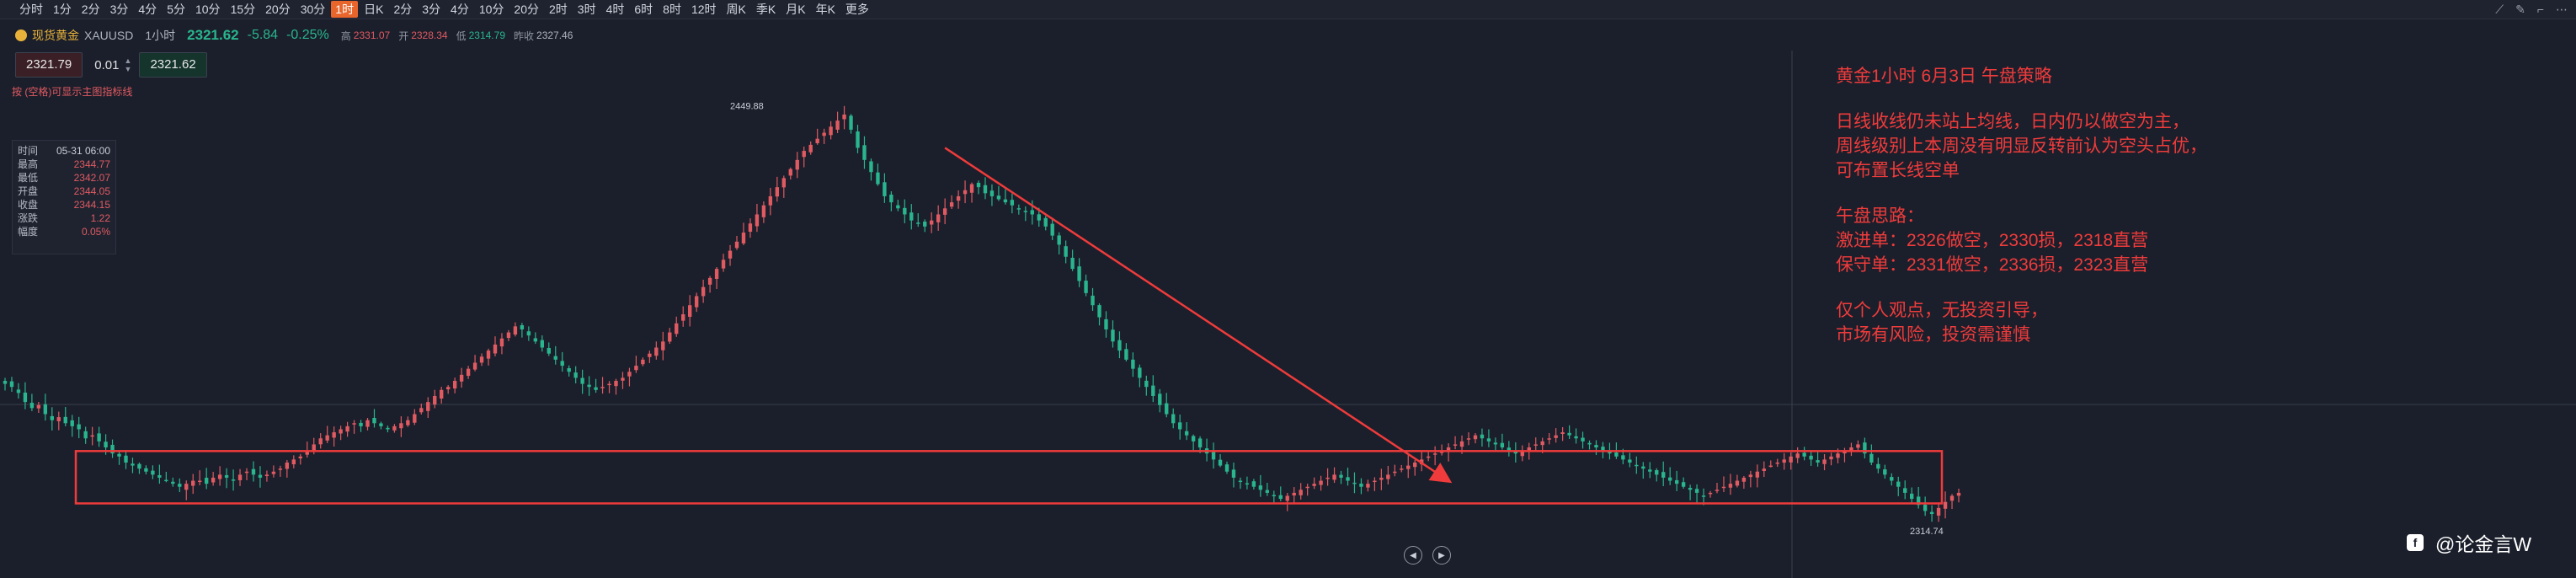 Image resolution: width=2576 pixels, height=578 pixels. I want to click on timeframe-24: 季K, so click(765, 9).